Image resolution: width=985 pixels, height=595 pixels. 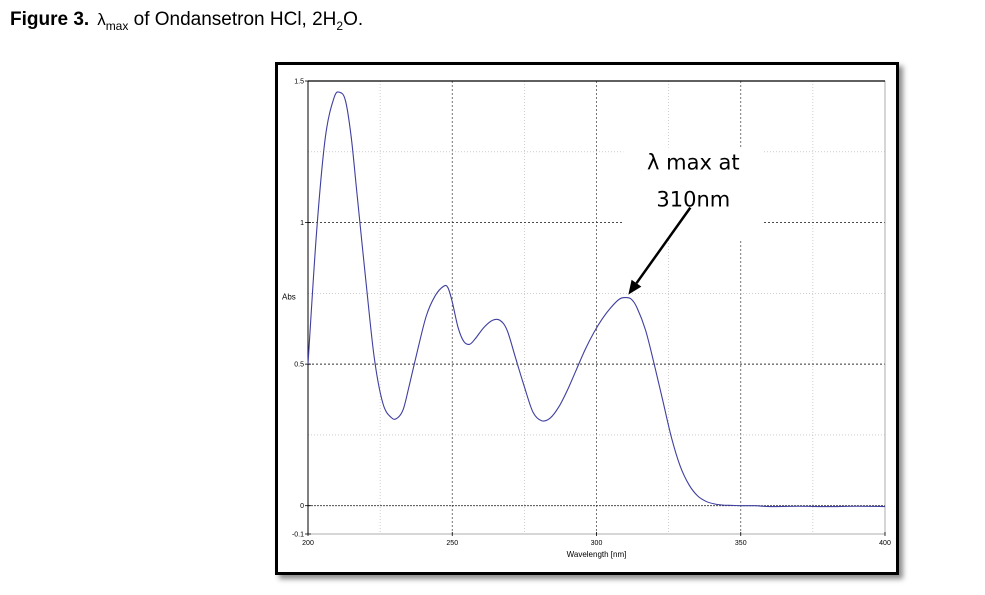 I want to click on lambda-subscript: max, so click(x=117, y=25).